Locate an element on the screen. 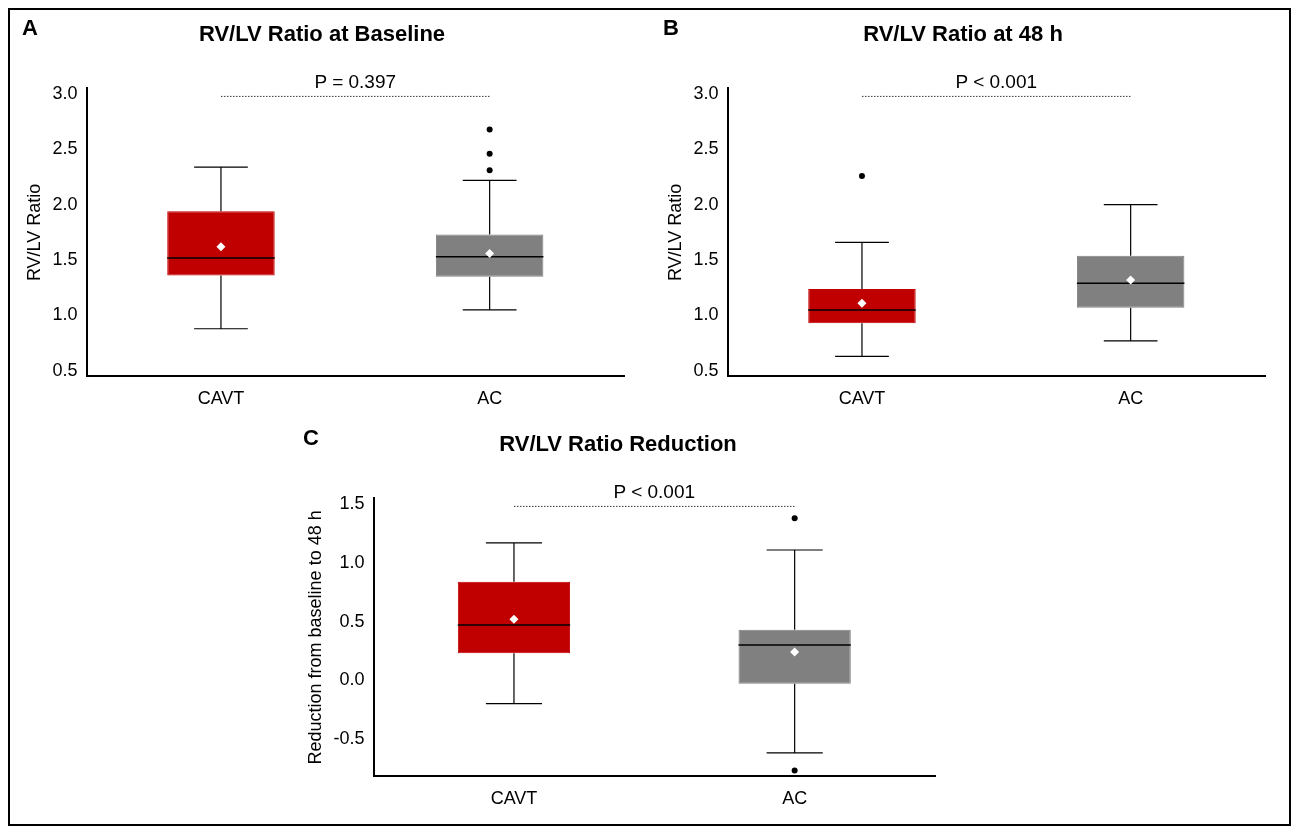  y-tick-label: 0.0 is located at coordinates (352, 679).